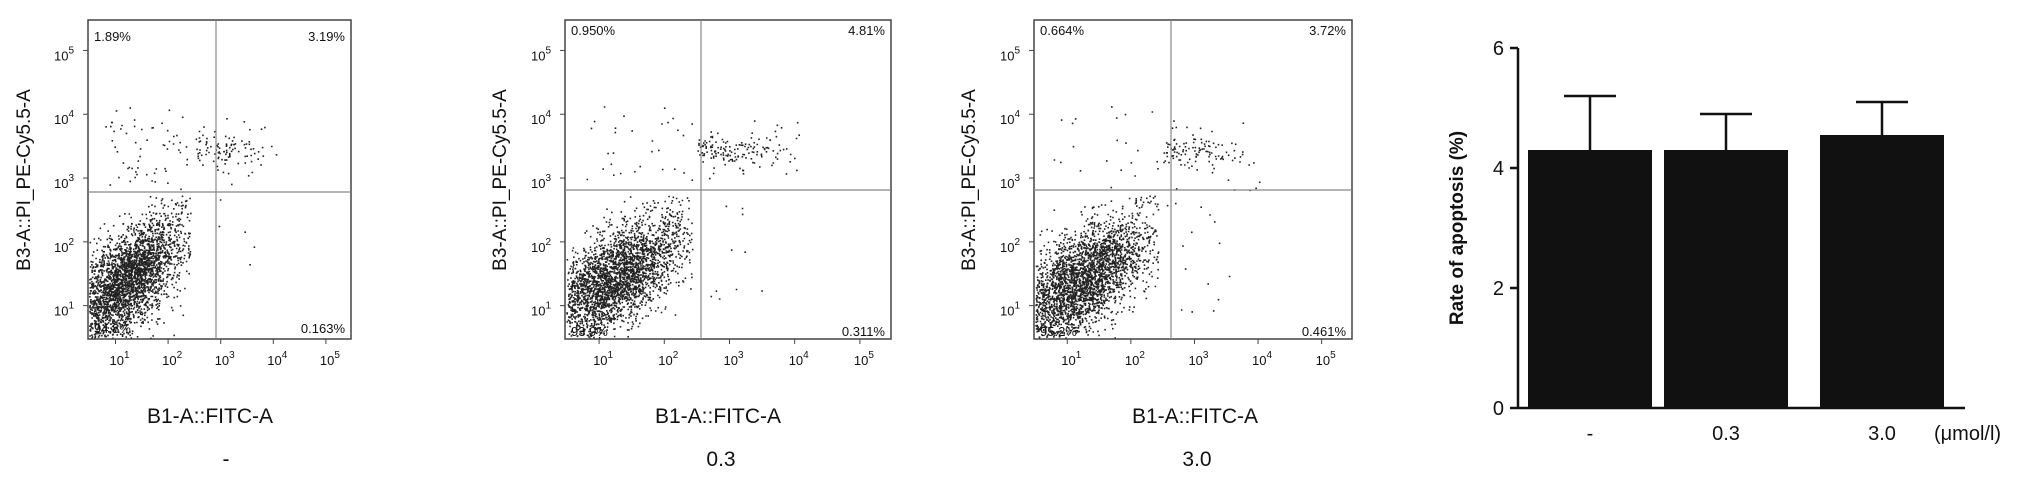 The width and height of the screenshot is (2031, 484). I want to click on bar-y-tick-label: 6, so click(1498, 49).